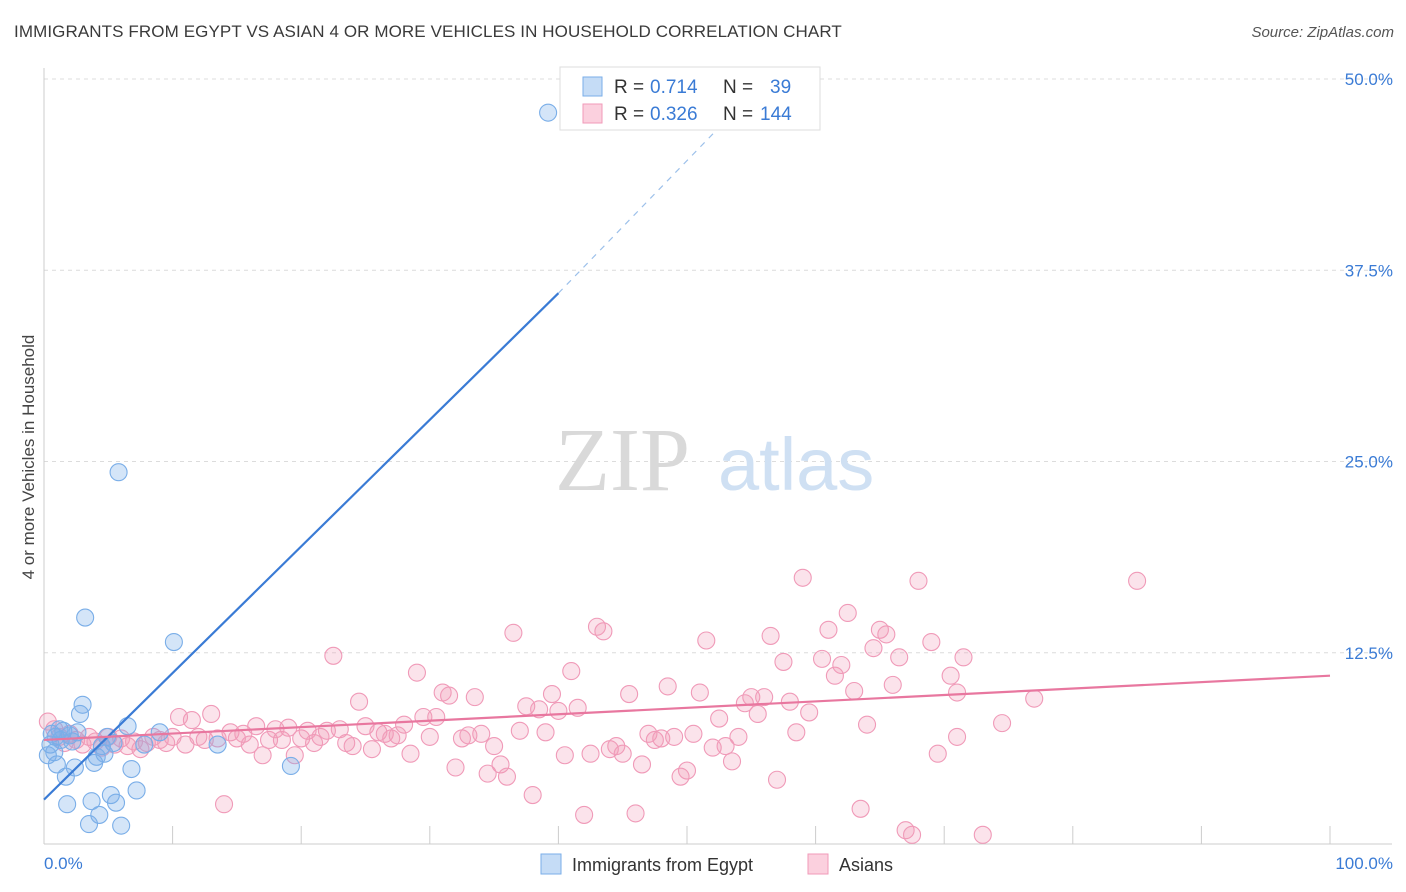 The width and height of the screenshot is (1406, 892). I want to click on y-tick-label-3: 50.0%, so click(1369, 79).